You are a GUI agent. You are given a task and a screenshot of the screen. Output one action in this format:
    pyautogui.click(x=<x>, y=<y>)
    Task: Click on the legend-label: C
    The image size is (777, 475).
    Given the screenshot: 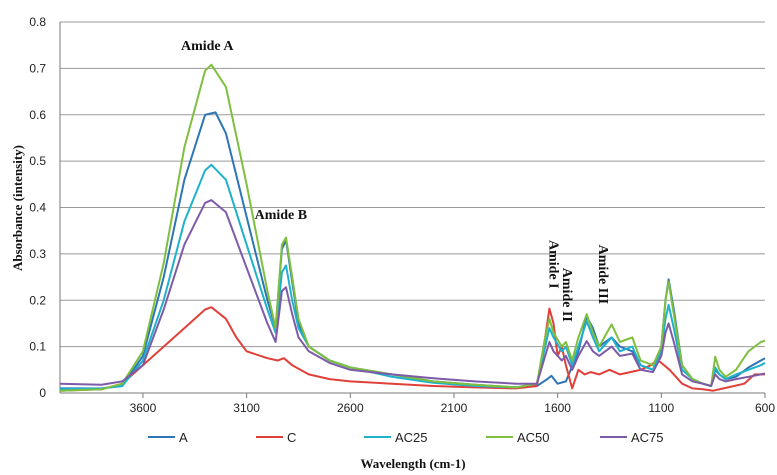 What is the action you would take?
    pyautogui.click(x=291, y=437)
    